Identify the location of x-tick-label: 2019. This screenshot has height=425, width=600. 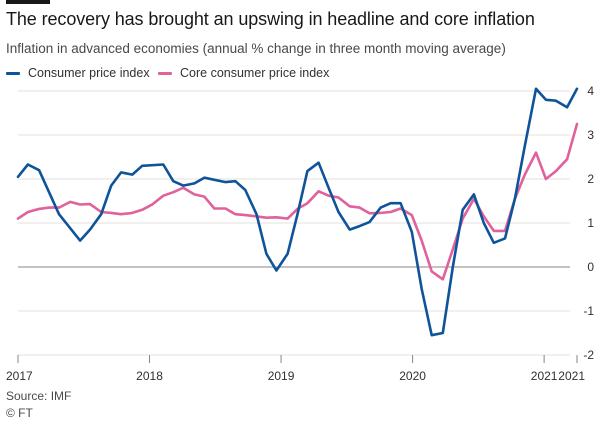
(281, 376).